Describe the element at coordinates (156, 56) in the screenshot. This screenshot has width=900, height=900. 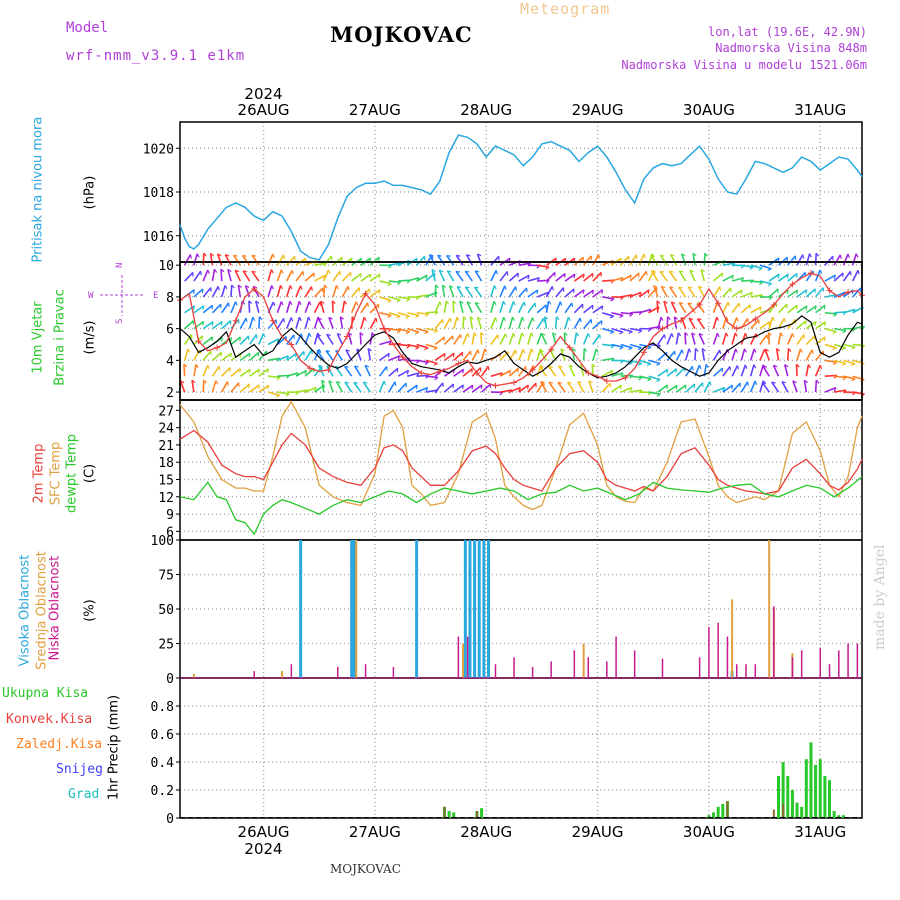
I see `model-value: wrf-nmm_v3.9.1 e1km` at that location.